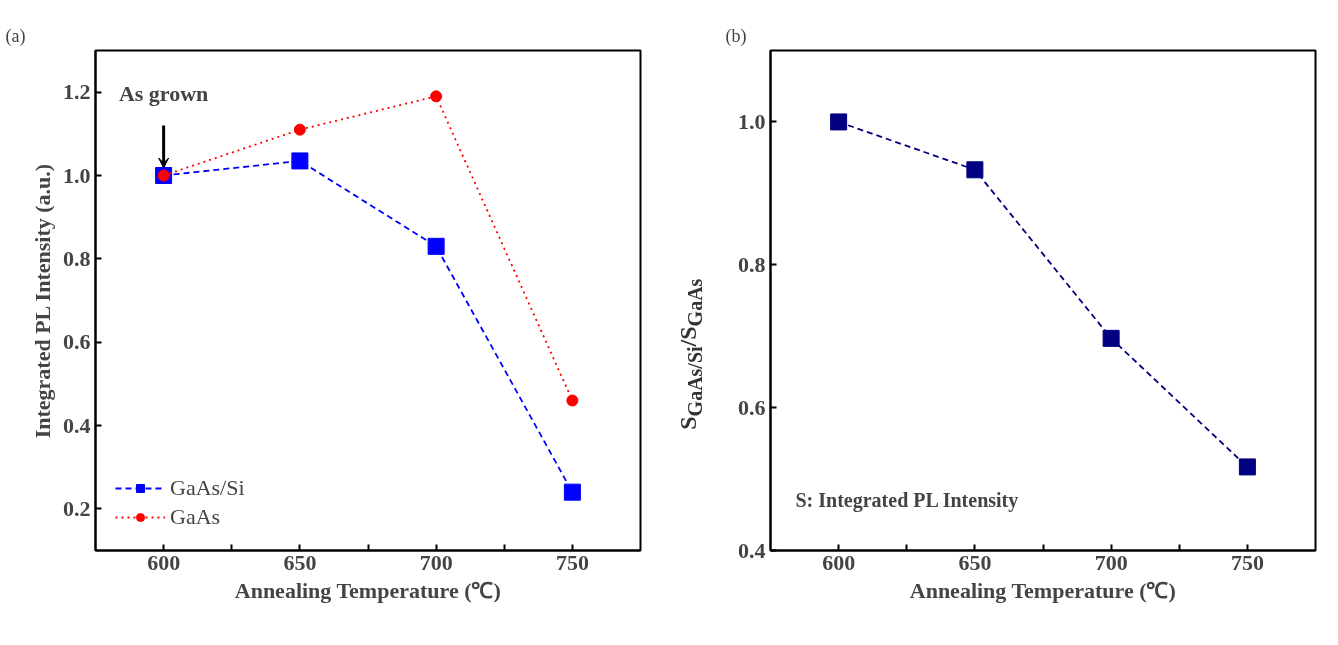  Describe the element at coordinates (195, 517) in the screenshot. I see `legend-label: GaAs` at that location.